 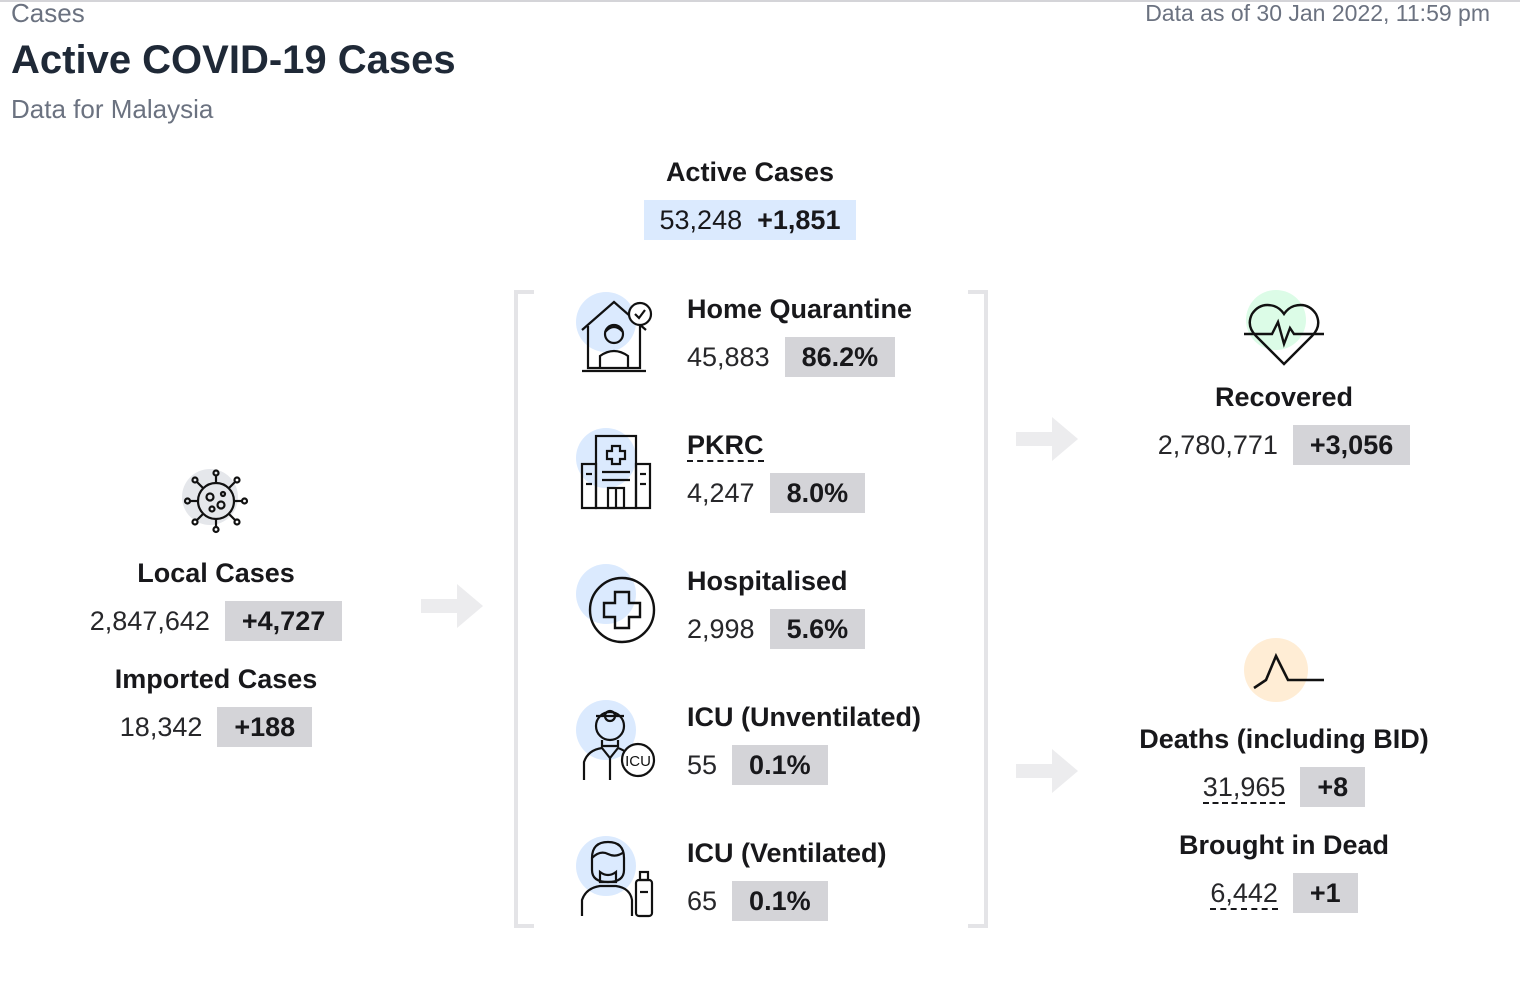 I want to click on pkrc-label: PKRC, so click(x=725, y=446).